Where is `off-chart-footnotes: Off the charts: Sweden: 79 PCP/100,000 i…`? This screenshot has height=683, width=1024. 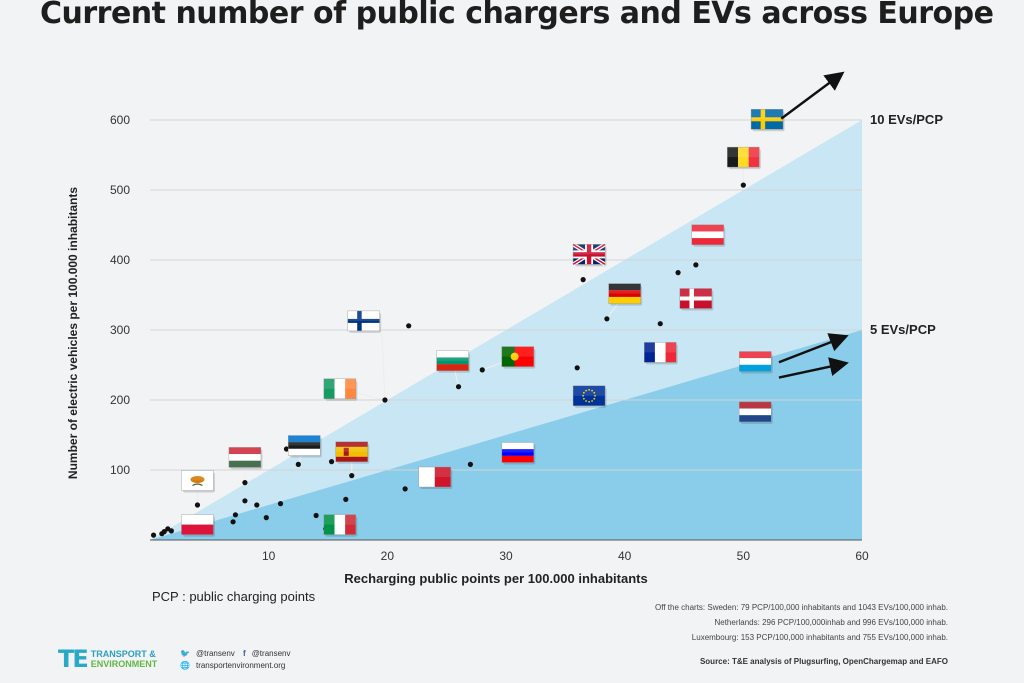 off-chart-footnotes: Off the charts: Sweden: 79 PCP/100,000 i… is located at coordinates (801, 622).